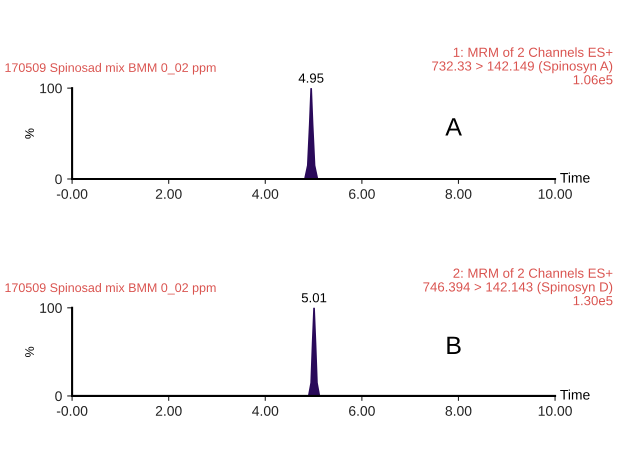 This screenshot has height=452, width=638. What do you see at coordinates (314, 297) in the screenshot?
I see `annotation: 5.01` at bounding box center [314, 297].